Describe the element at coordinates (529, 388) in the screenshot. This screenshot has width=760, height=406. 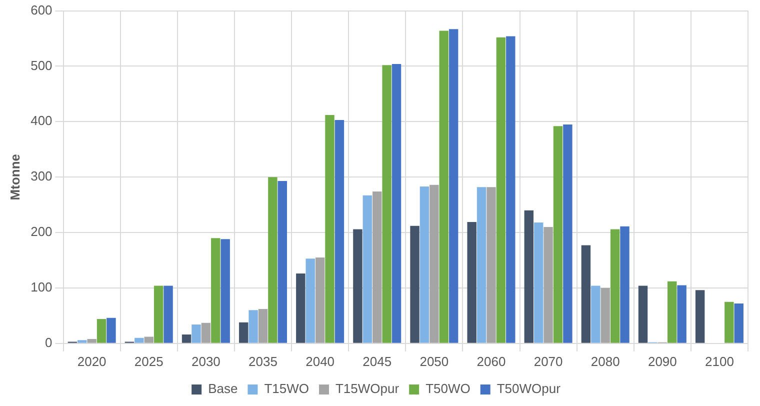
I see `legend-label: T50WOpur` at that location.